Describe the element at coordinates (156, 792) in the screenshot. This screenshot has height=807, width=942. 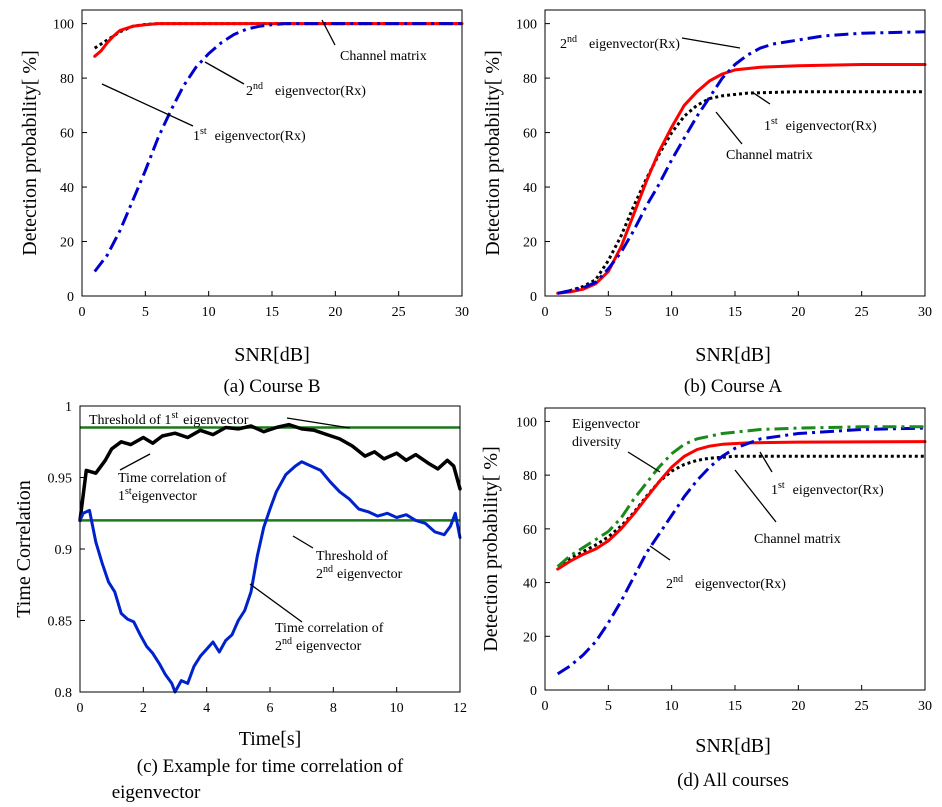
I see `panel-c-caption-line2: eigenvector` at that location.